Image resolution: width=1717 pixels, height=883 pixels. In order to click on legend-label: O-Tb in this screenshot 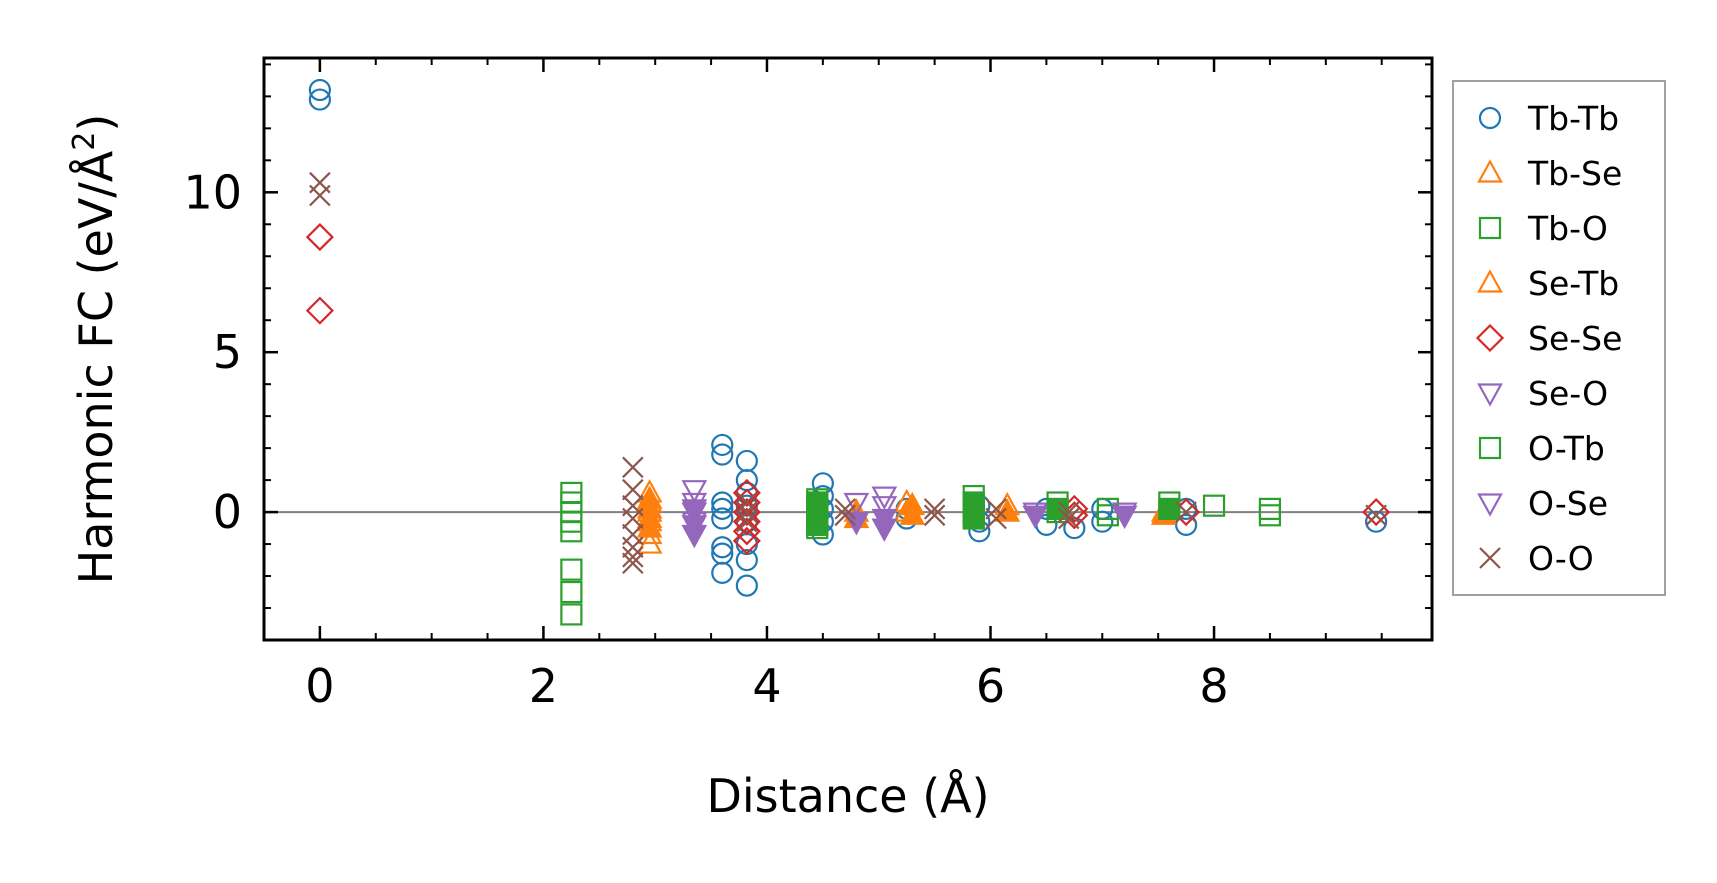, I will do `click(1566, 448)`.